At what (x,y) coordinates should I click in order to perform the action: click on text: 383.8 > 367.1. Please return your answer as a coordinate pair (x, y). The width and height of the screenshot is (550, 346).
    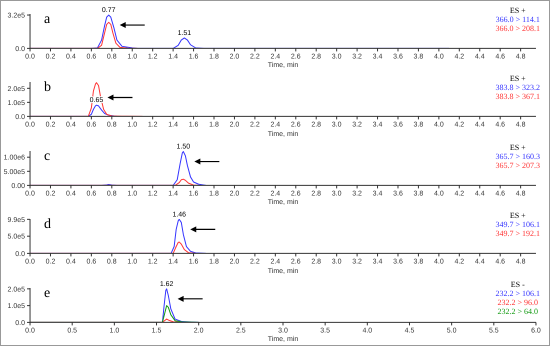
    Looking at the image, I should click on (517, 97).